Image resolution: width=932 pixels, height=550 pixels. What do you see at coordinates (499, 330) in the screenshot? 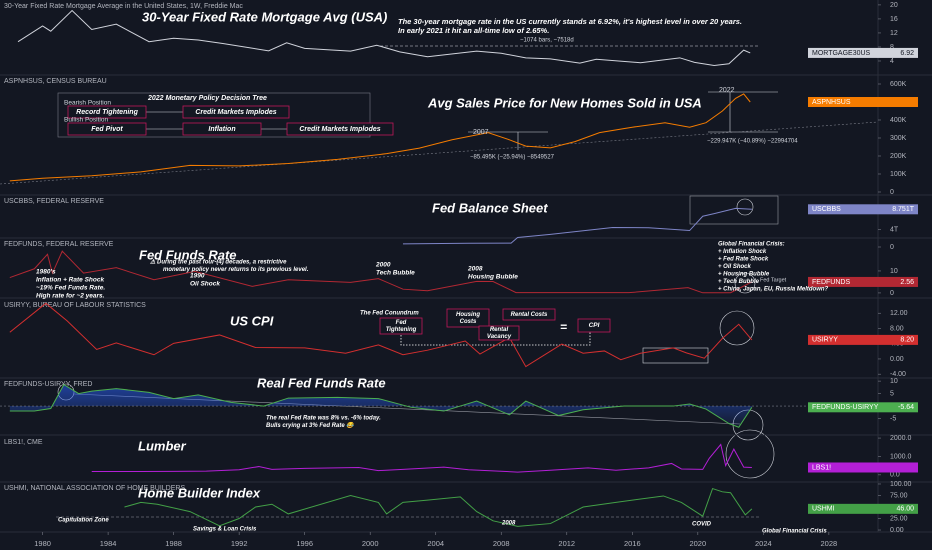
I see `annotation-text: Rental` at bounding box center [499, 330].